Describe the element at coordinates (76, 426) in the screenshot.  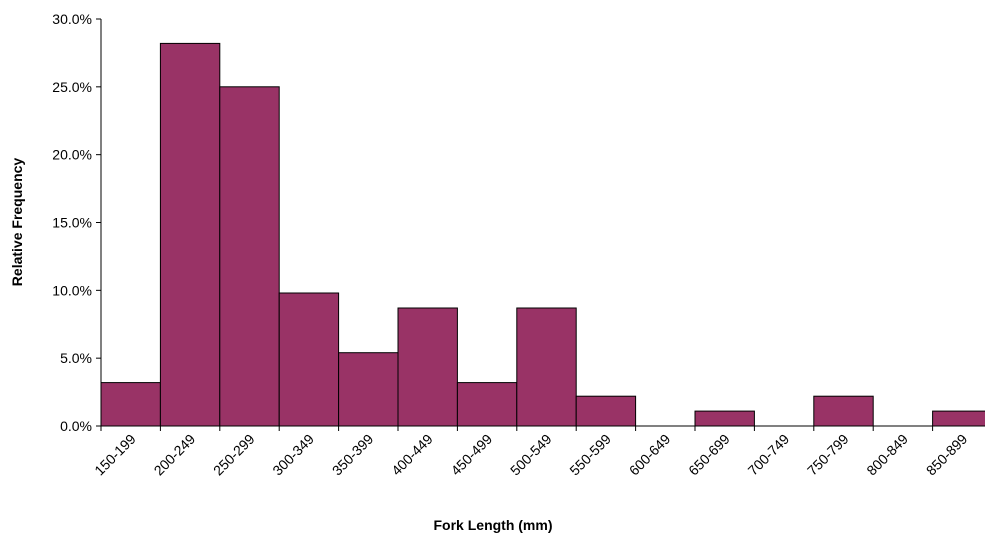
I see `y-tick-label: 0.0%` at that location.